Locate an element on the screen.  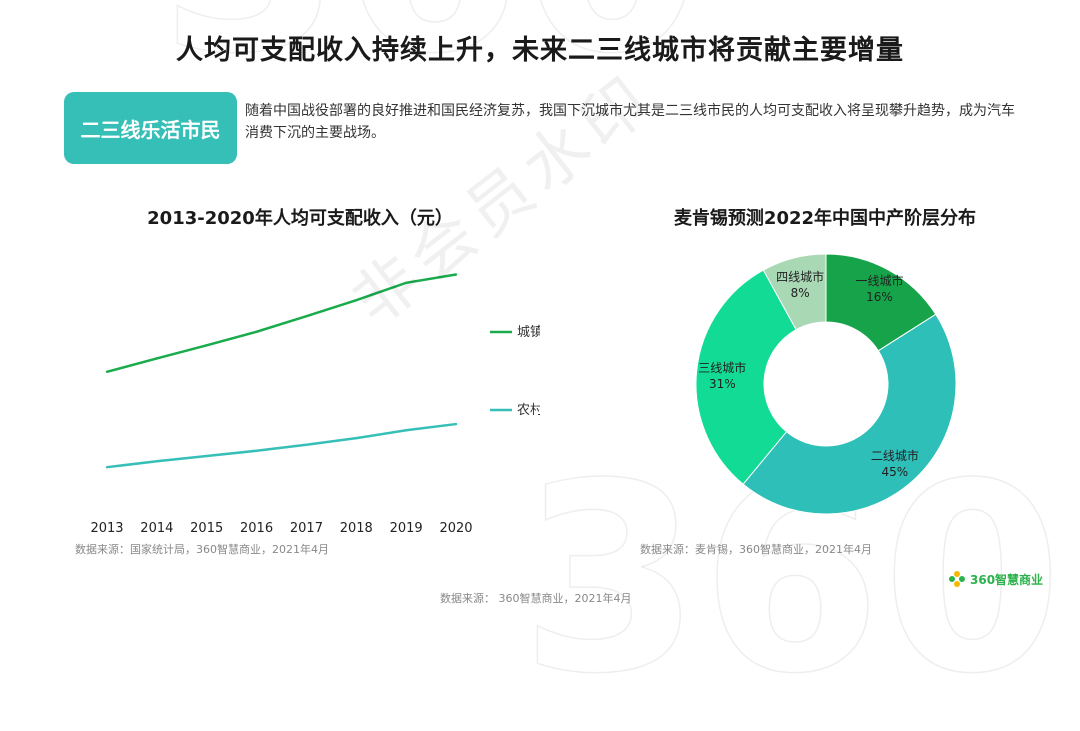
legend-label: 城镇 is located at coordinates (528, 332).